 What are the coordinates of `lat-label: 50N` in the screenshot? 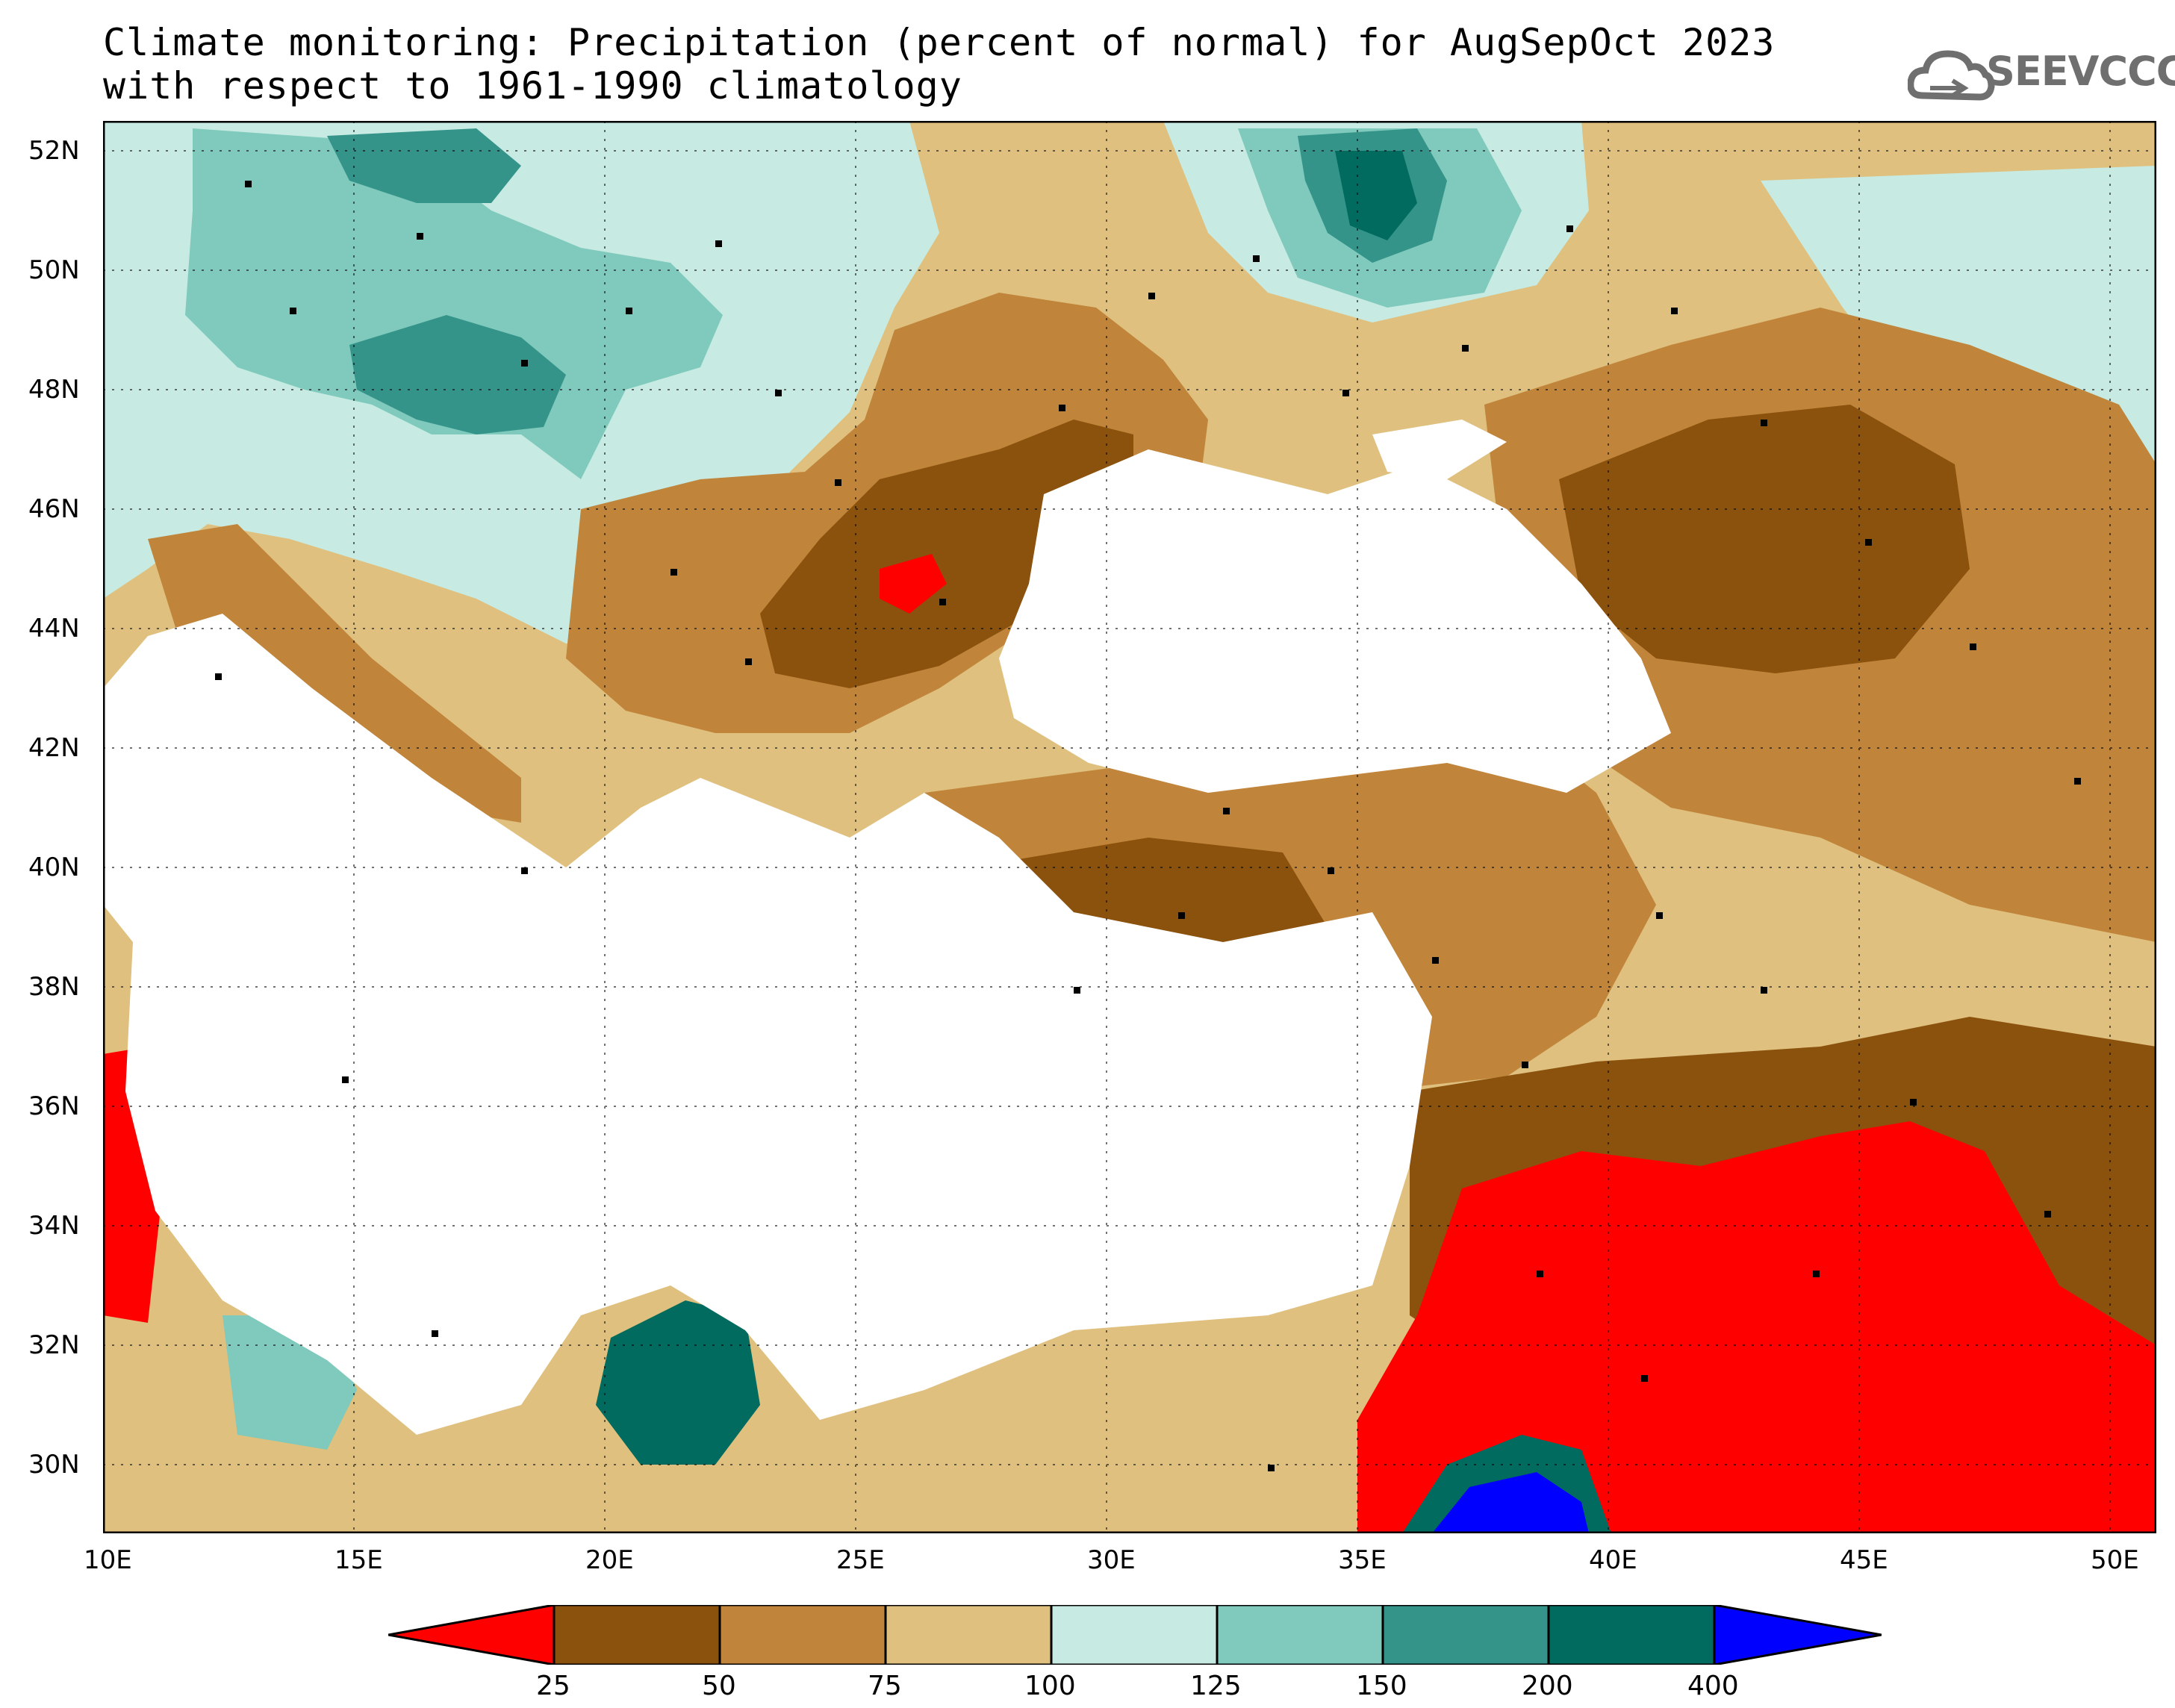 It's located at (54, 270).